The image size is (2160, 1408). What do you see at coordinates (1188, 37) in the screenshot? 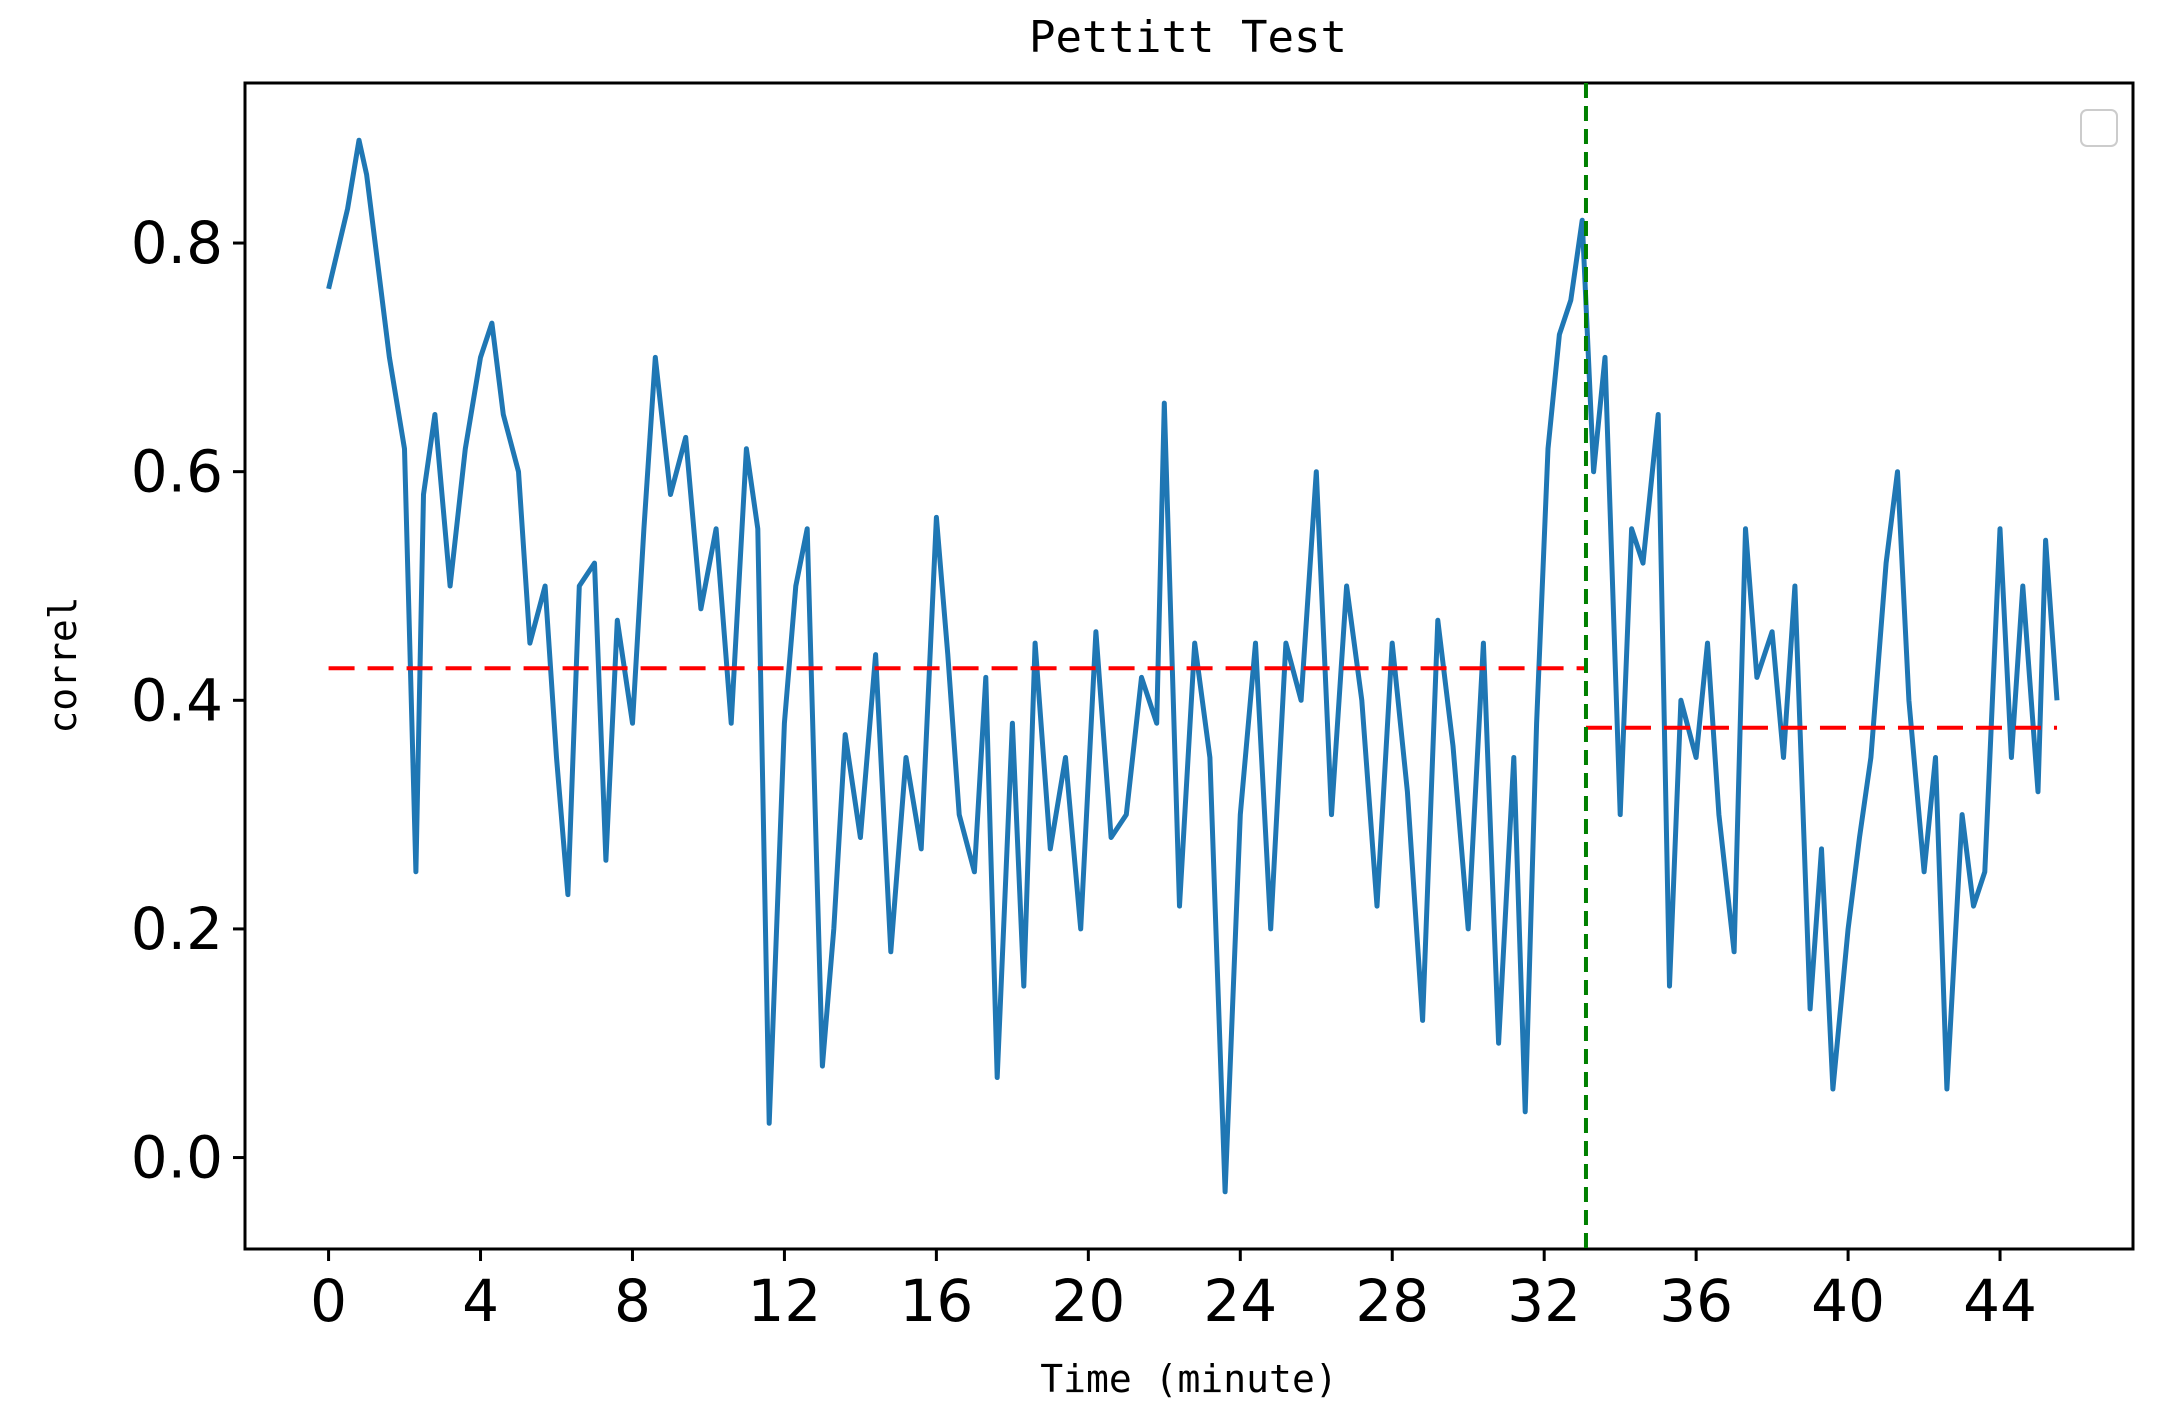
I see `chart-title: Pettitt Test` at bounding box center [1188, 37].